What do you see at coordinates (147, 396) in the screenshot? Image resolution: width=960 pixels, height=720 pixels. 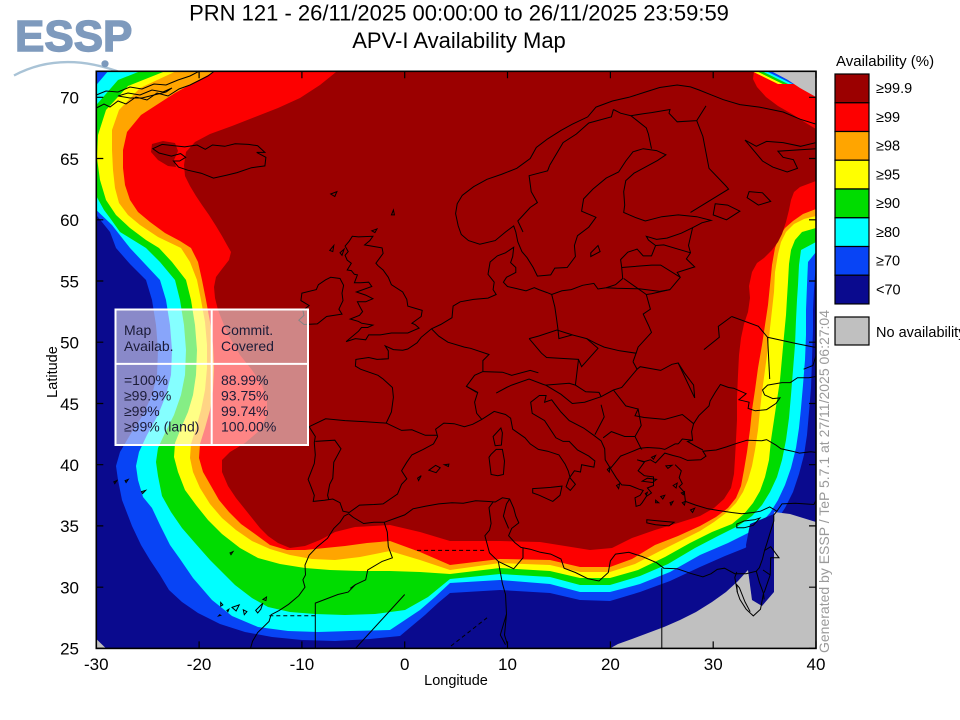 I see `svg-text: ≥99.9%` at bounding box center [147, 396].